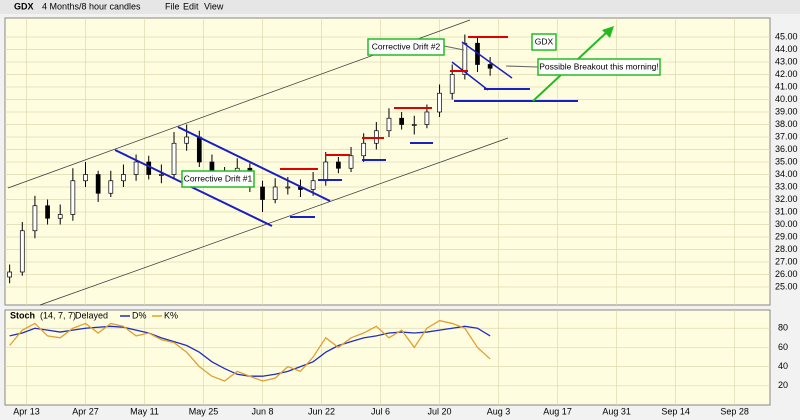  What do you see at coordinates (786, 211) in the screenshot?
I see `y-tick-label: 31.00` at bounding box center [786, 211].